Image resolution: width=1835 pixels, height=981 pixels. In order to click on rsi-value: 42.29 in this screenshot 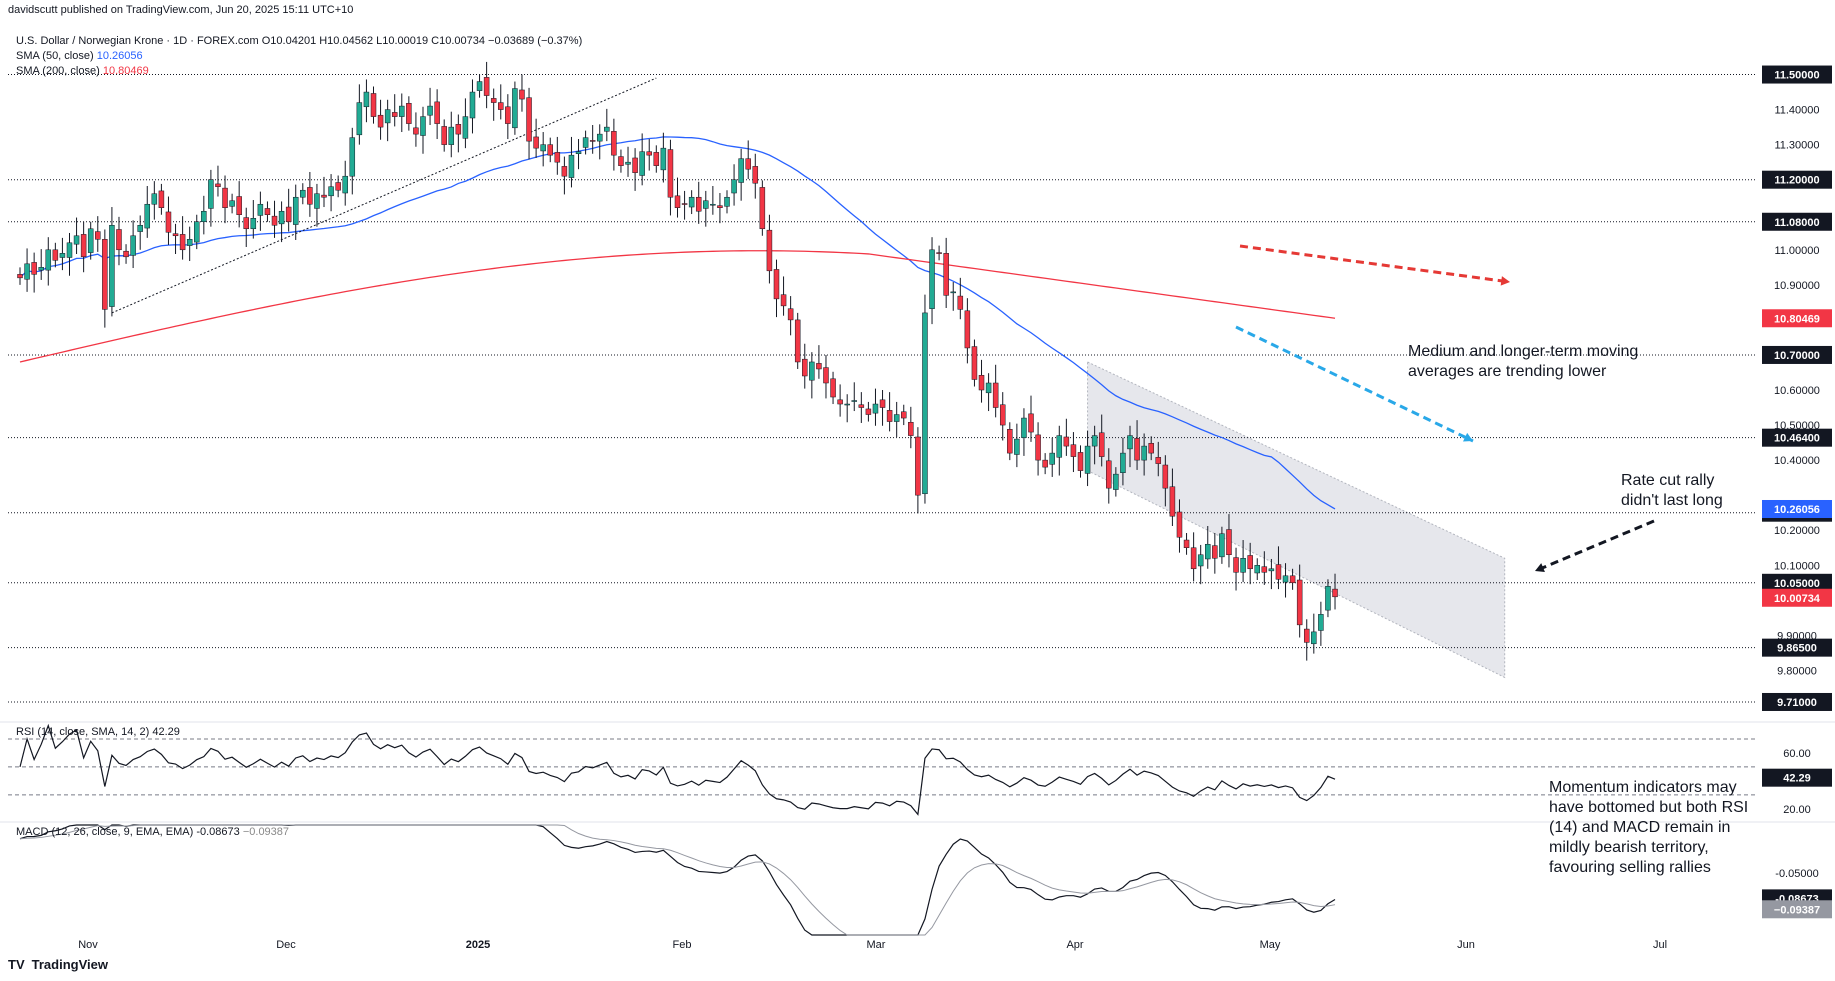, I will do `click(166, 732)`.